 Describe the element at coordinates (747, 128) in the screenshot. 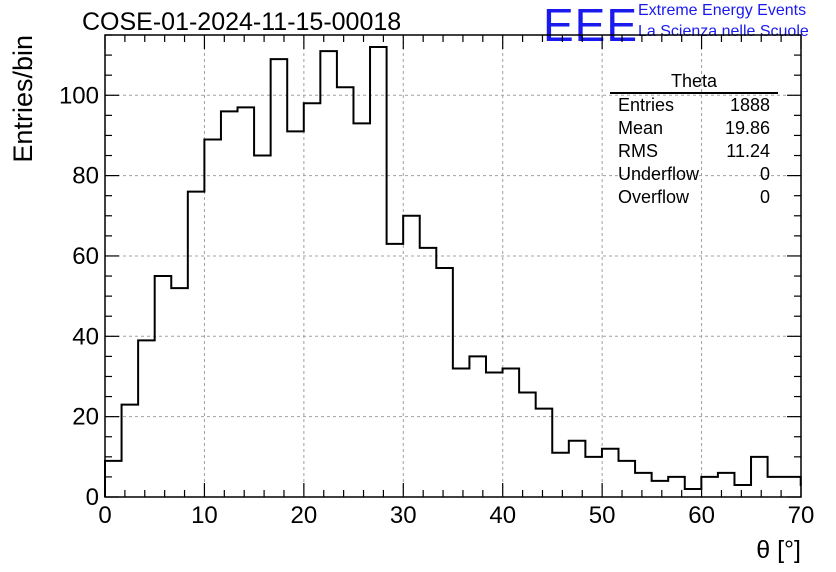

I see `stats-value: 19.86` at that location.